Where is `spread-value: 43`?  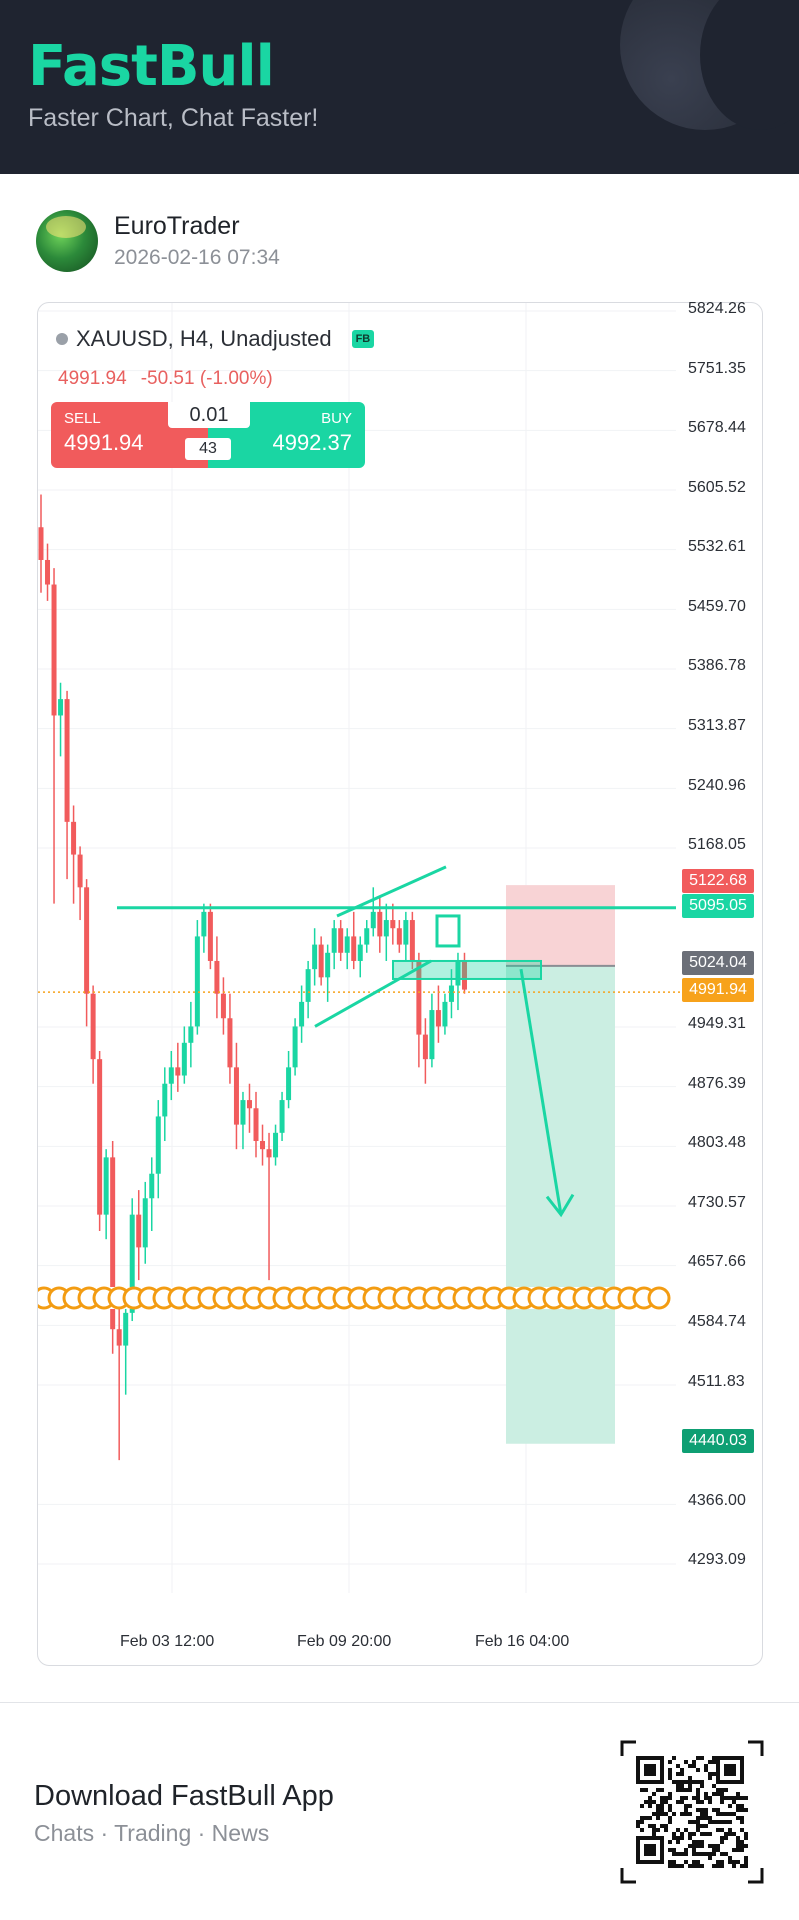 spread-value: 43 is located at coordinates (208, 449).